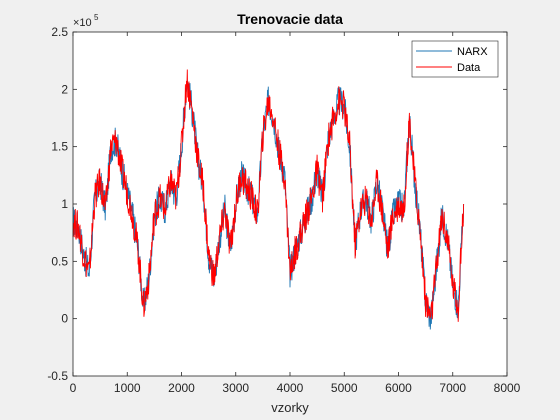 Image resolution: width=560 pixels, height=420 pixels. What do you see at coordinates (472, 52) in the screenshot?
I see `legend-label-narx: NARX` at bounding box center [472, 52].